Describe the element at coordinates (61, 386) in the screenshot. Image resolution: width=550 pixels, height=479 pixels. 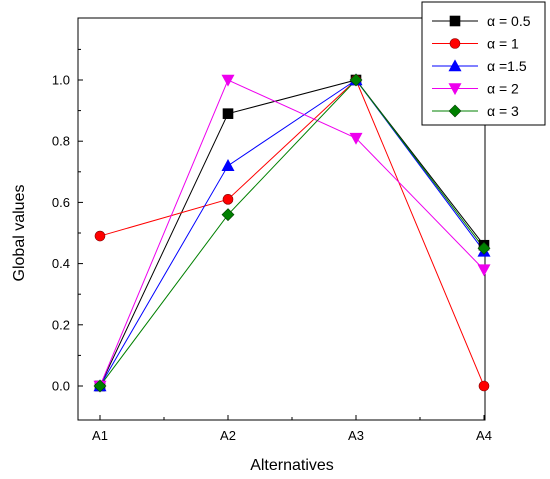
I see `y-tick-label: 0.0` at that location.